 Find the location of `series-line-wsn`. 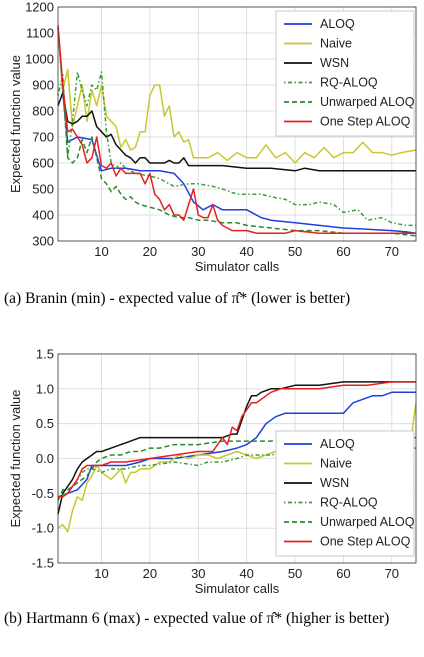

series-line-wsn is located at coordinates (236, 132).